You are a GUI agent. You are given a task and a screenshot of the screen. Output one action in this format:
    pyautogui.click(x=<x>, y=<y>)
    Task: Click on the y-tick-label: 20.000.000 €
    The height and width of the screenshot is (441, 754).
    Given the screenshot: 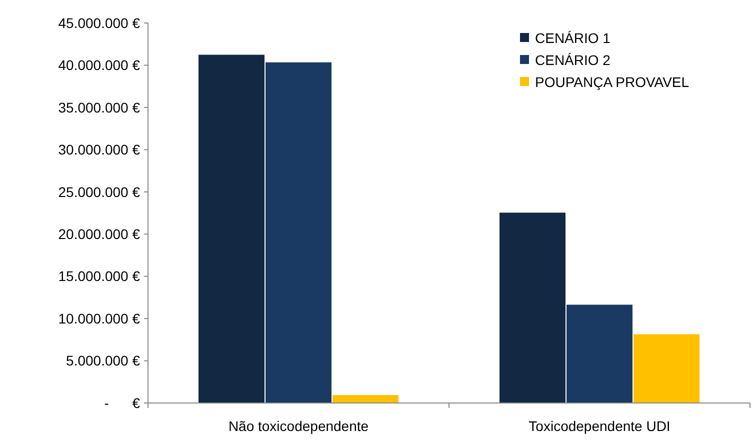 What is the action you would take?
    pyautogui.click(x=99, y=234)
    